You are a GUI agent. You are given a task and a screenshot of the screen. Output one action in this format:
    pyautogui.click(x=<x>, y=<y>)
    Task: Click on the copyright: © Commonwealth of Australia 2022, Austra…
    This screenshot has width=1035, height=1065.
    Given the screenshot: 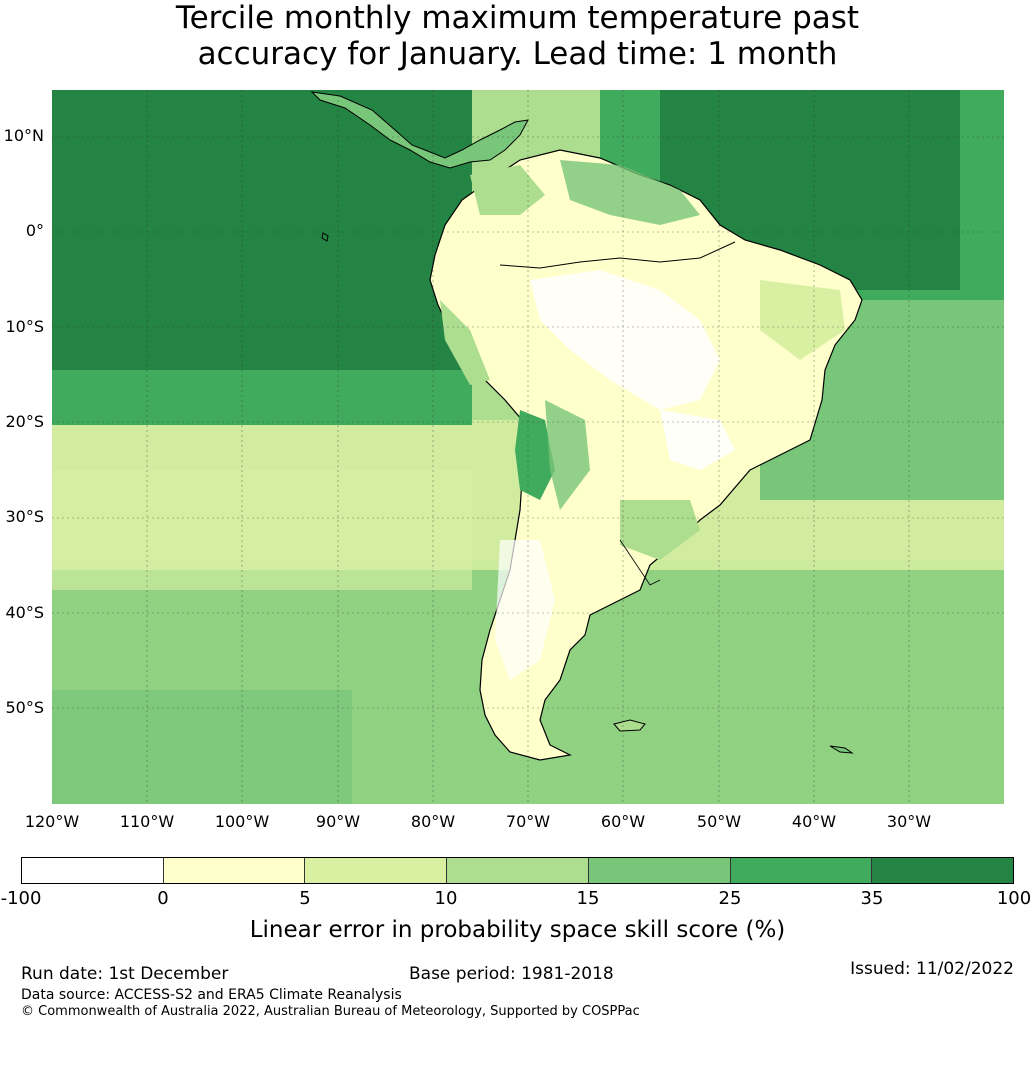 What is the action you would take?
    pyautogui.click(x=330, y=1011)
    